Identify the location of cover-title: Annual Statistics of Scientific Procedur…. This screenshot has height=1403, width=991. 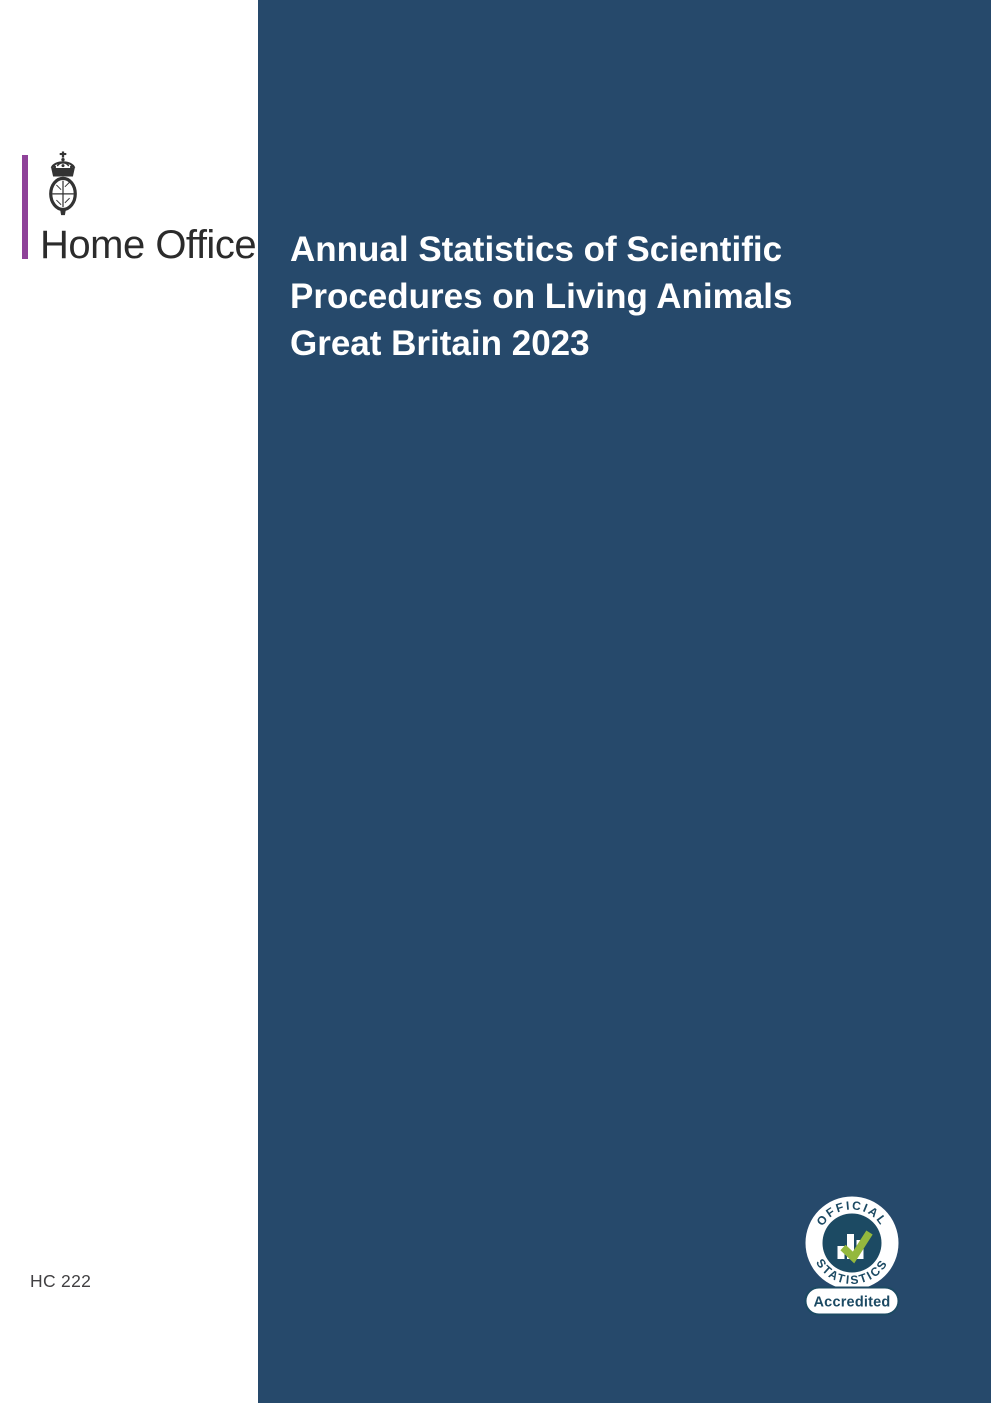
(610, 296).